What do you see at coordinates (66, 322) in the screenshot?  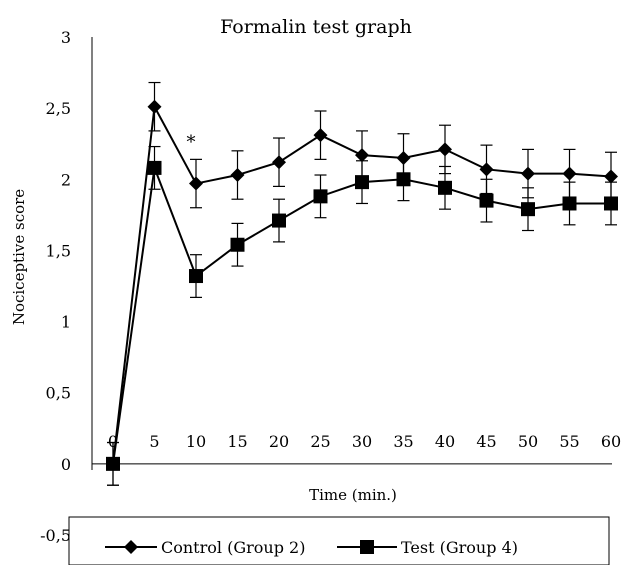 I see `y-tick-label: 1` at bounding box center [66, 322].